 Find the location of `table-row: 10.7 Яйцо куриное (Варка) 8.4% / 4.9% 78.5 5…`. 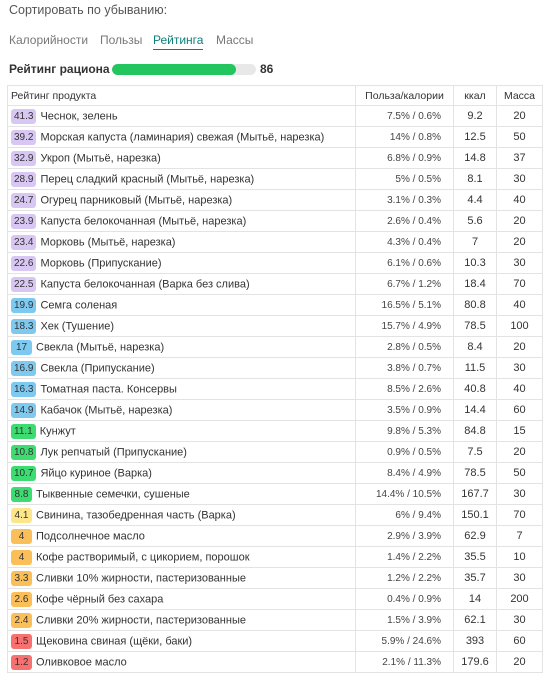

table-row: 10.7 Яйцо куриное (Варка) 8.4% / 4.9% 78.5 5… is located at coordinates (275, 473).